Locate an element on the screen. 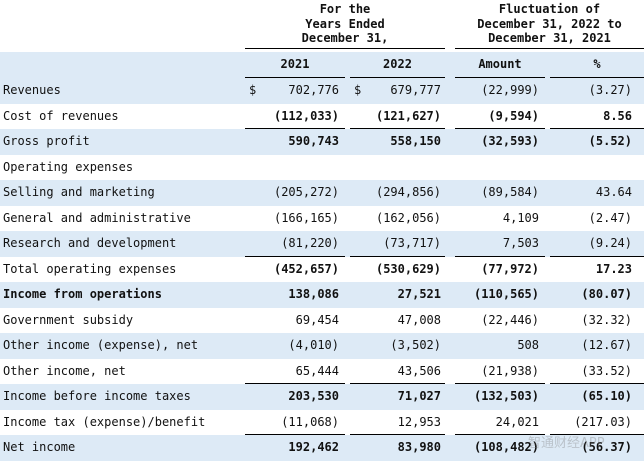 Image resolution: width=644 pixels, height=461 pixels. row-label: Other income, net is located at coordinates (64, 370).